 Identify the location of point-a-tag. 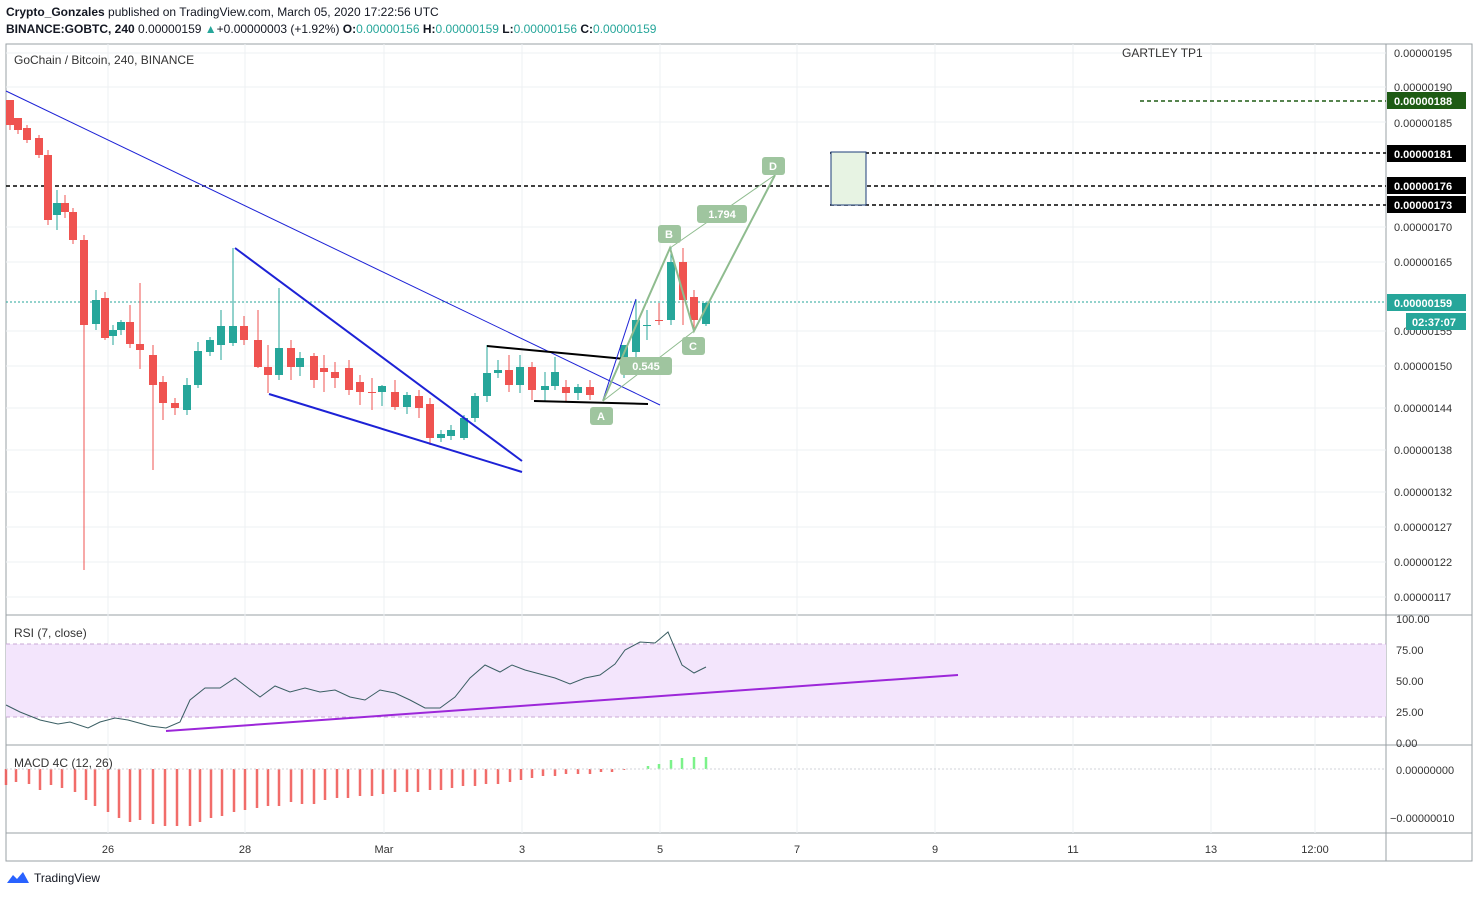
(601, 416).